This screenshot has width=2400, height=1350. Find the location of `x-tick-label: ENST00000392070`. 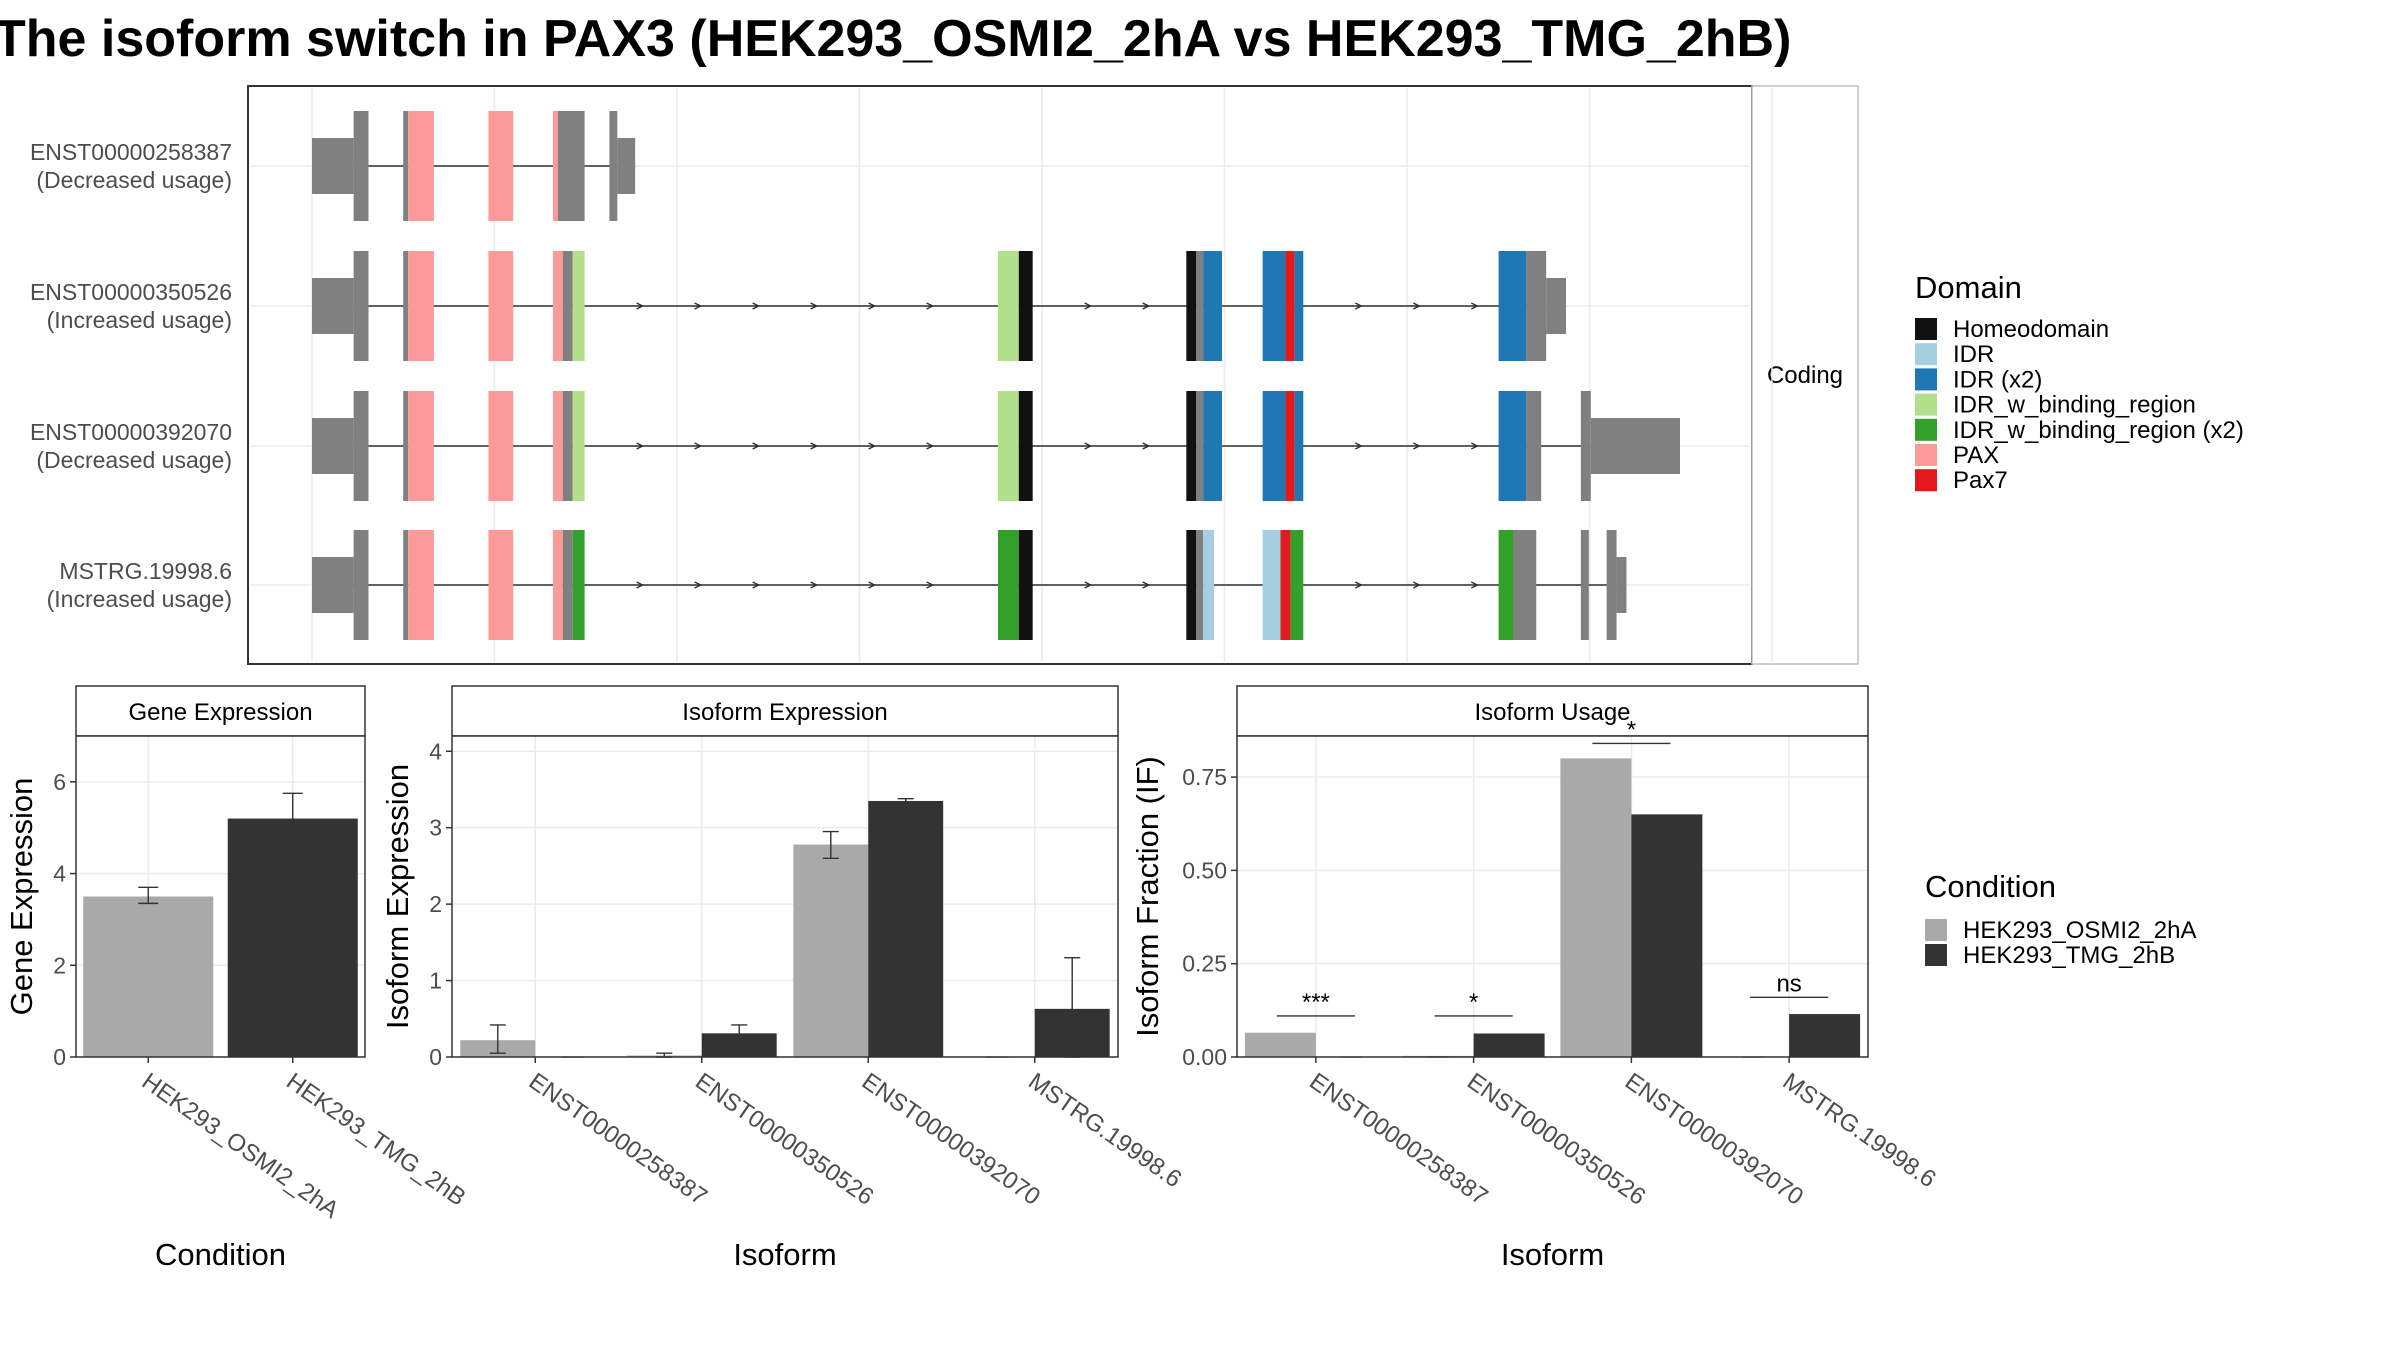

x-tick-label: ENST00000392070 is located at coordinates (951, 1139).